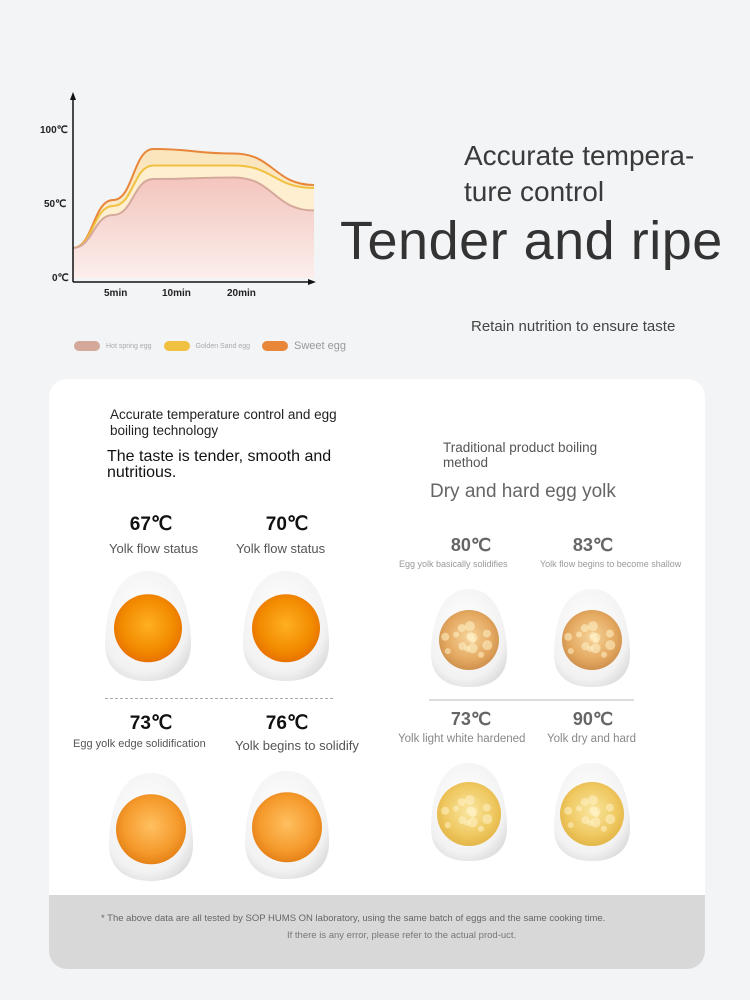 Image resolution: width=750 pixels, height=1000 pixels. What do you see at coordinates (219, 698) in the screenshot?
I see `left-divider` at bounding box center [219, 698].